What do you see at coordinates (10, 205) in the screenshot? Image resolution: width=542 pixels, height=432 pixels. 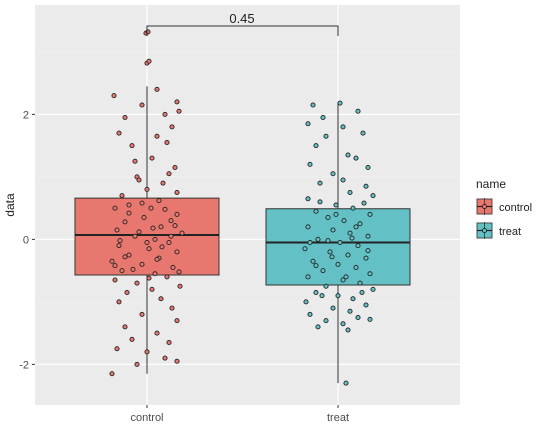 I see `y-axis-title: data` at bounding box center [10, 205].